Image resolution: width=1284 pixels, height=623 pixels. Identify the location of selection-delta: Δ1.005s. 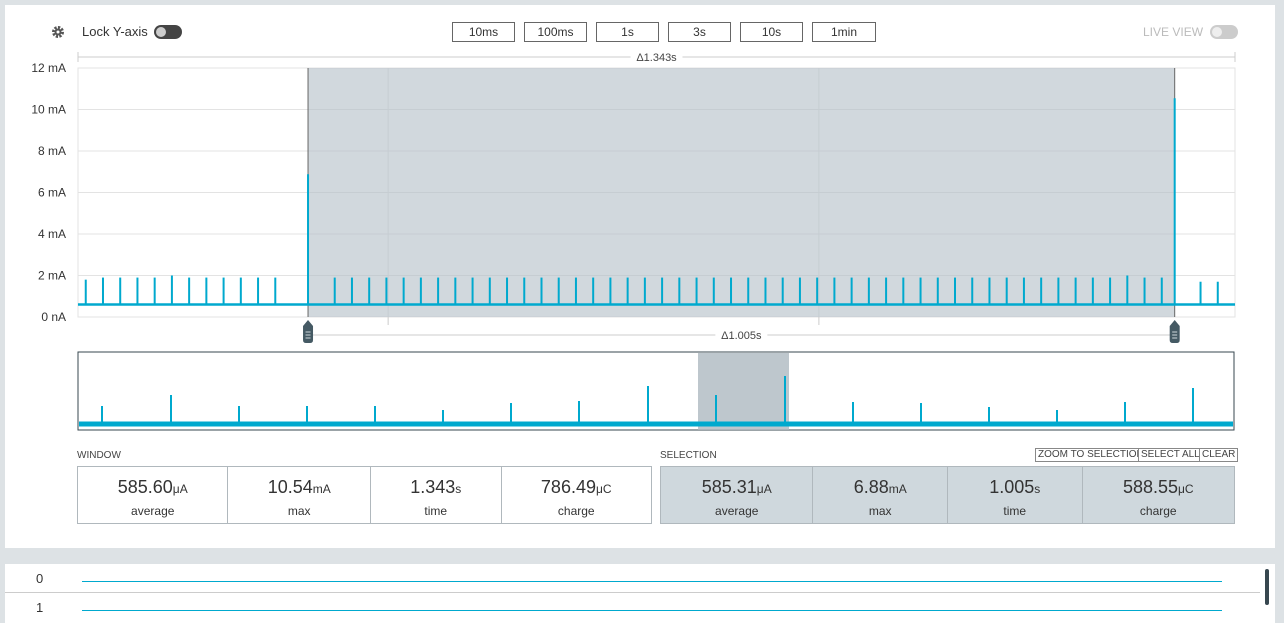
(741, 336).